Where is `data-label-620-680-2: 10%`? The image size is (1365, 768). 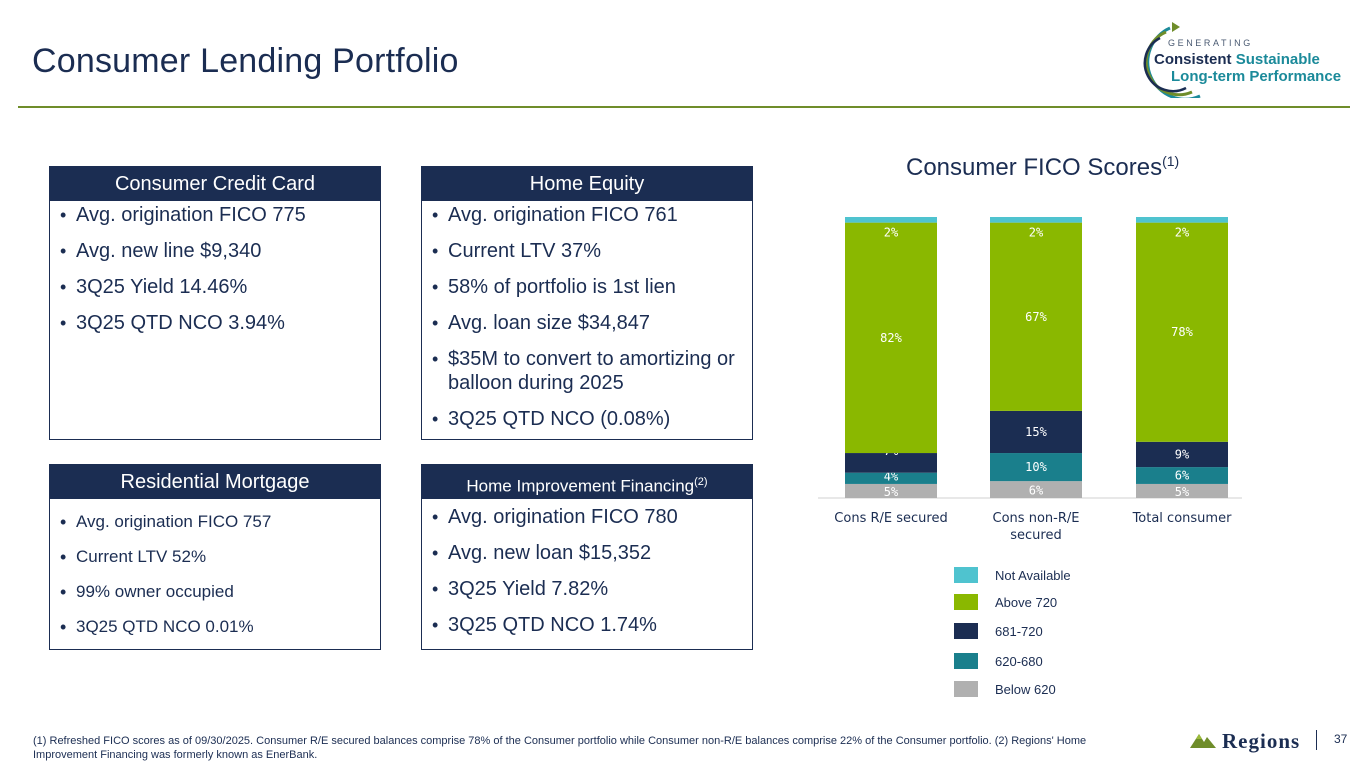 data-label-620-680-2: 10% is located at coordinates (1036, 467).